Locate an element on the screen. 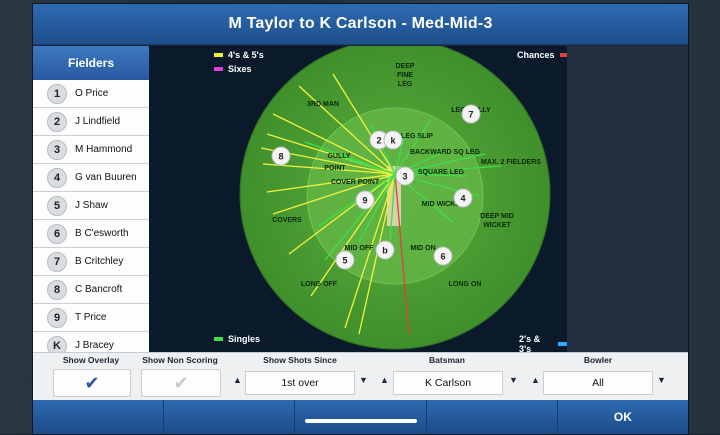  show-non-scoring-label: Show Non Scoring is located at coordinates (180, 360).